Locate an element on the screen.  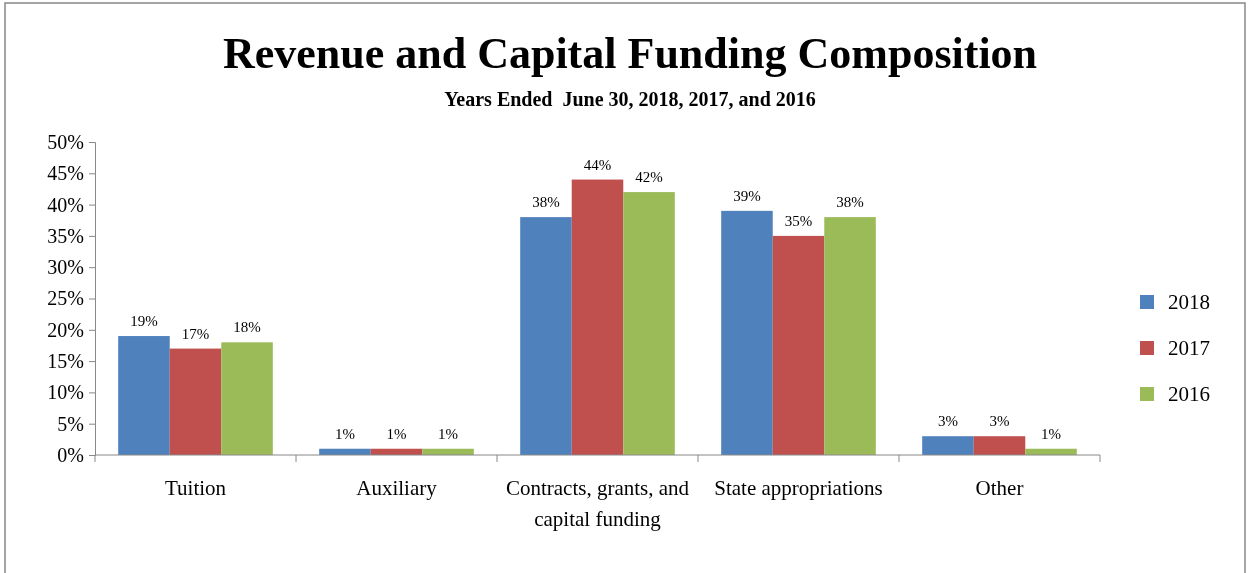
y-tick-label: 40% is located at coordinates (65, 204).